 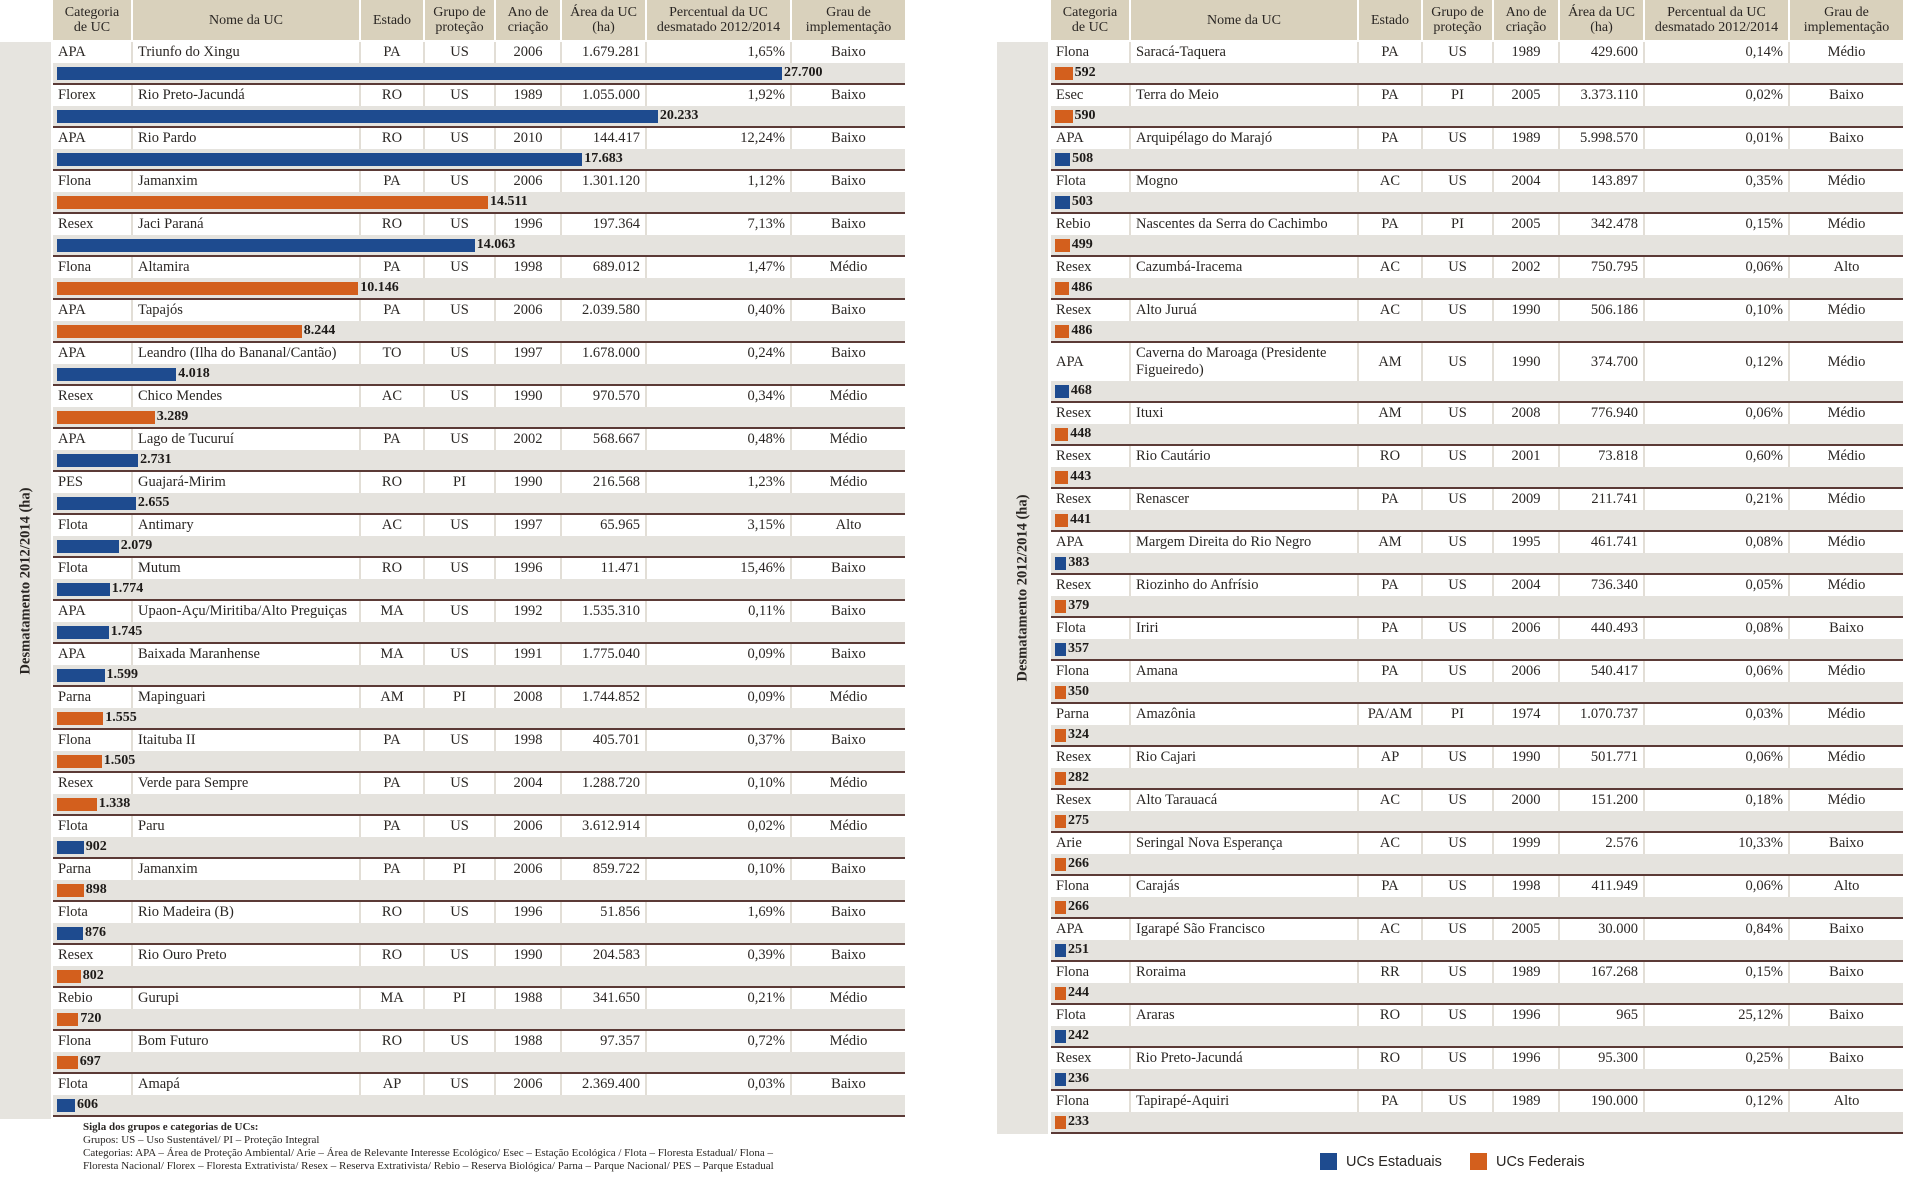 What do you see at coordinates (718, 783) in the screenshot?
I see `cell-deforested-percent: 0,10%` at bounding box center [718, 783].